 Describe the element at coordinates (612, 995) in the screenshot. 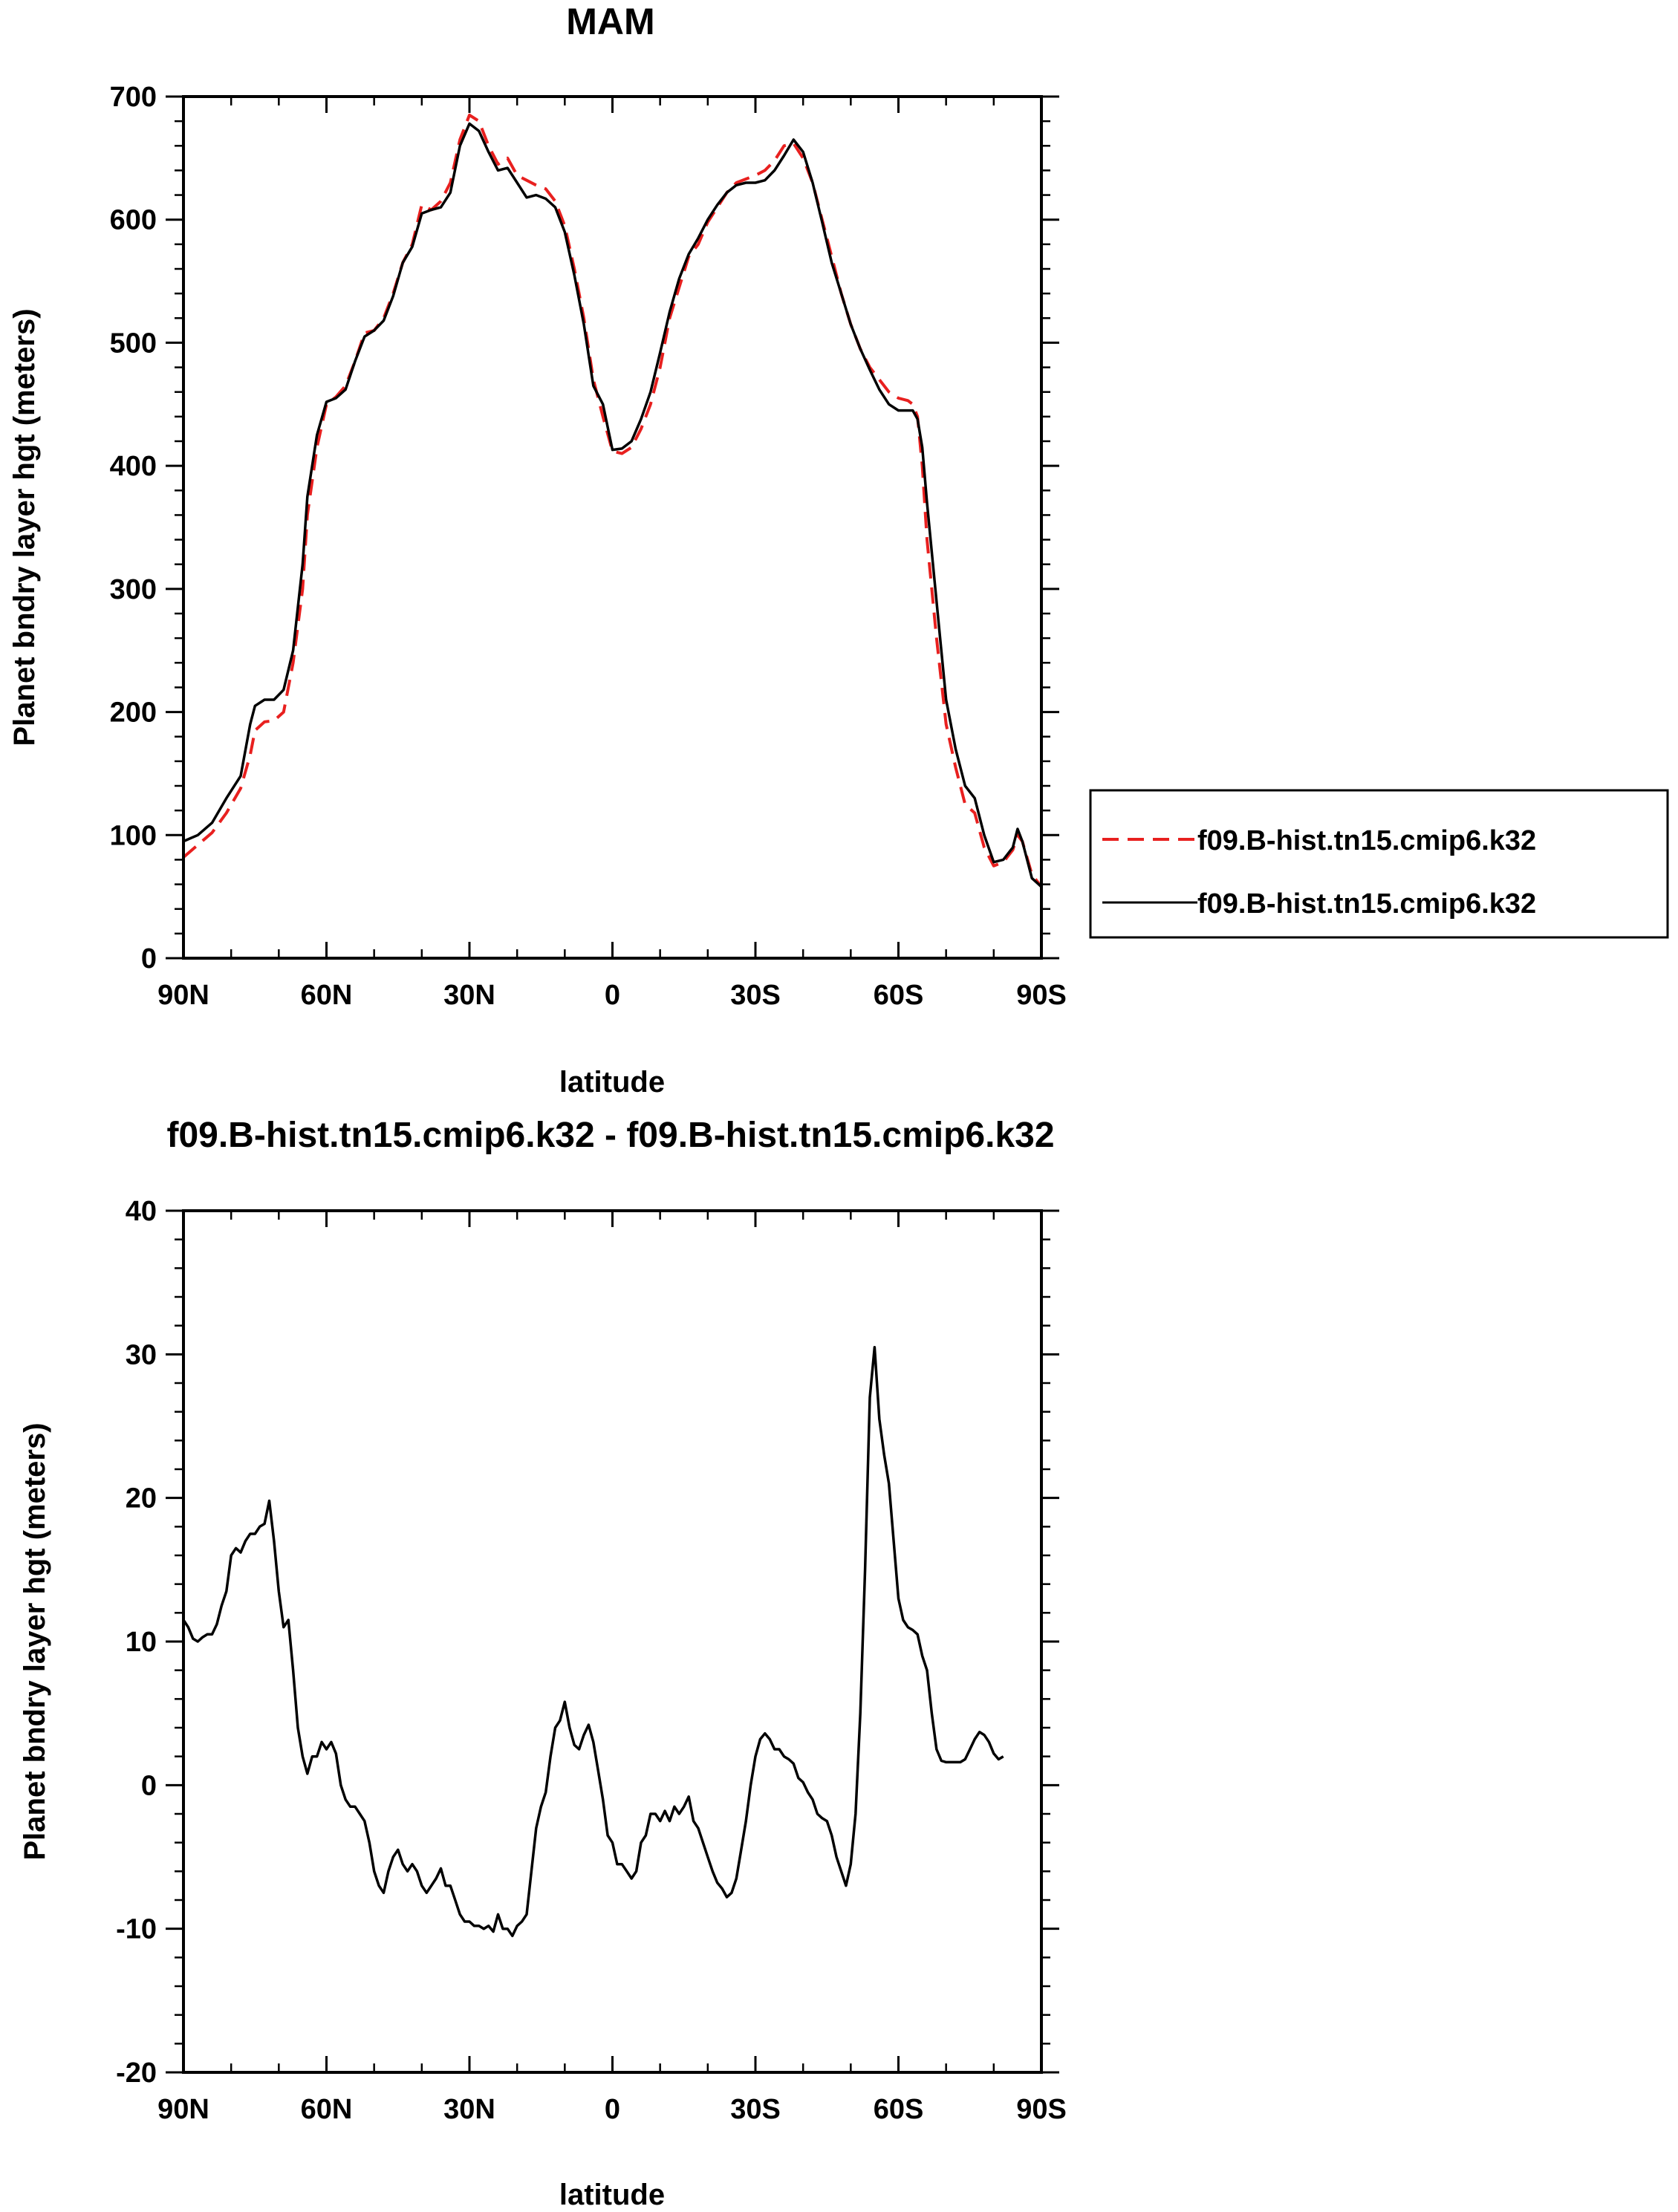

I see `top-x-tick-label: 0` at that location.